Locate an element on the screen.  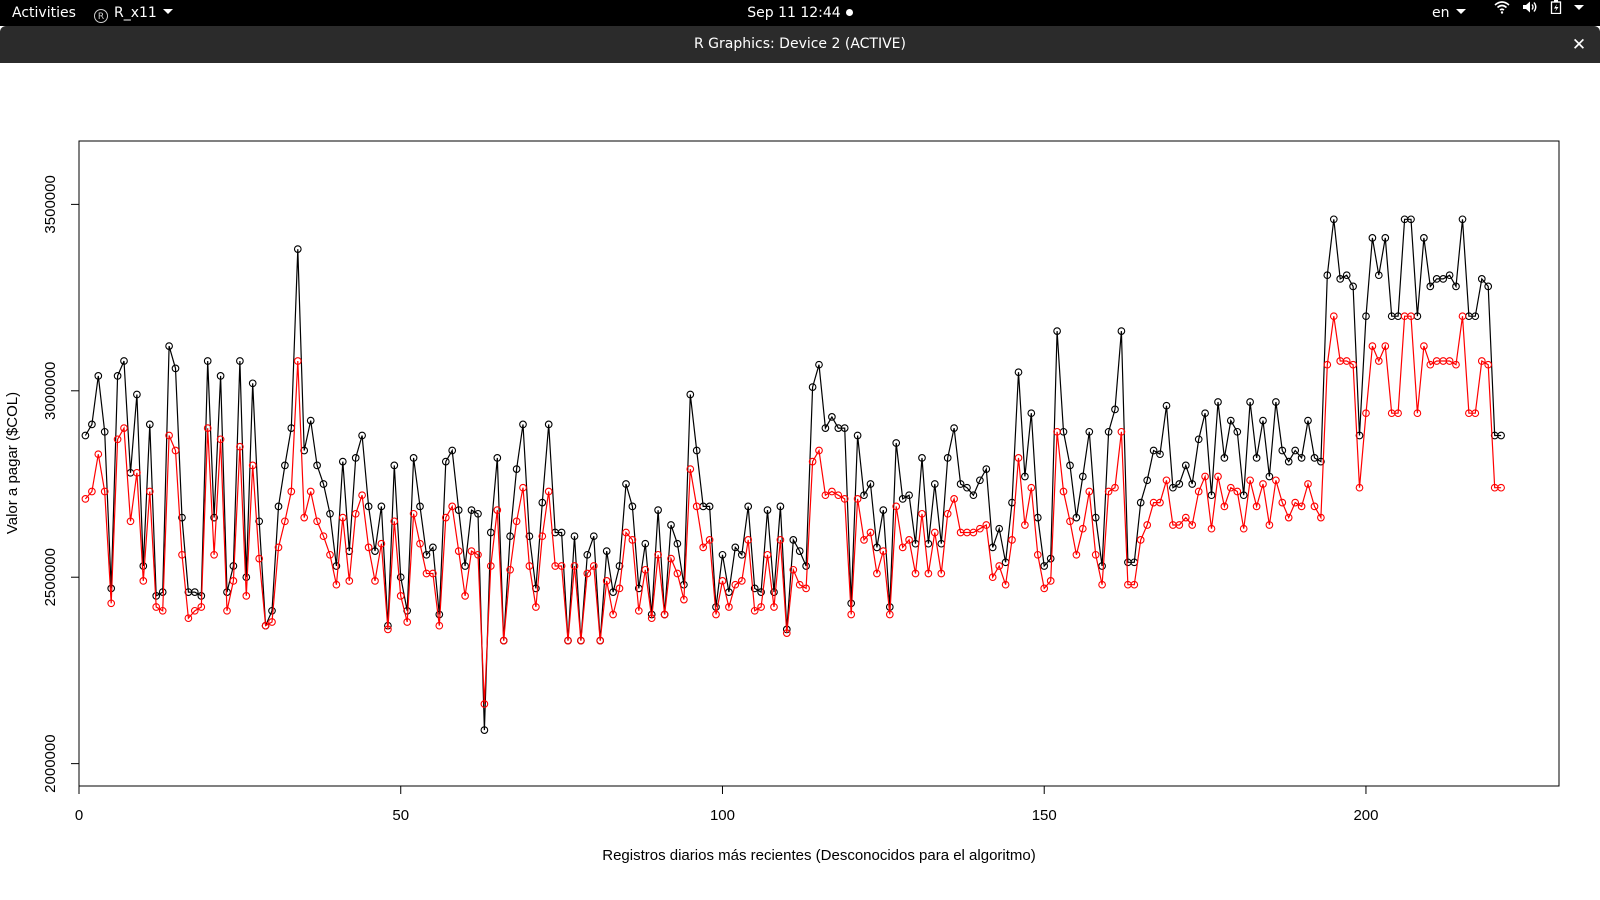
y-axis: 2000000 2500000 3000000 3500000 is located at coordinates (61, 484).